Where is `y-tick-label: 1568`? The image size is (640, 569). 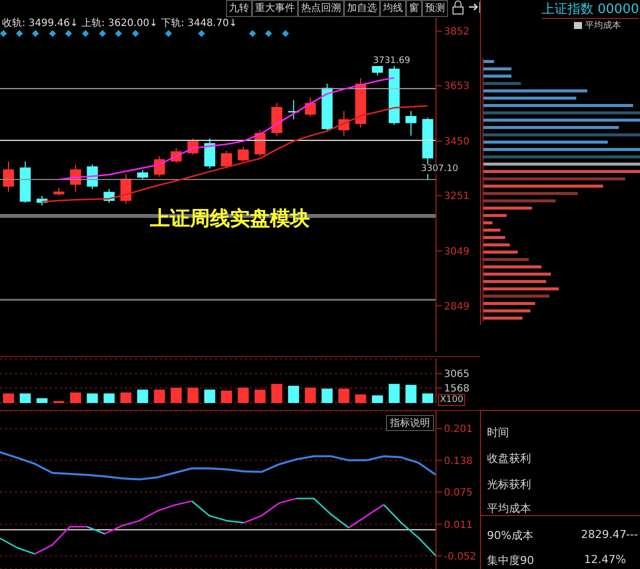
y-tick-label: 1568 is located at coordinates (457, 389).